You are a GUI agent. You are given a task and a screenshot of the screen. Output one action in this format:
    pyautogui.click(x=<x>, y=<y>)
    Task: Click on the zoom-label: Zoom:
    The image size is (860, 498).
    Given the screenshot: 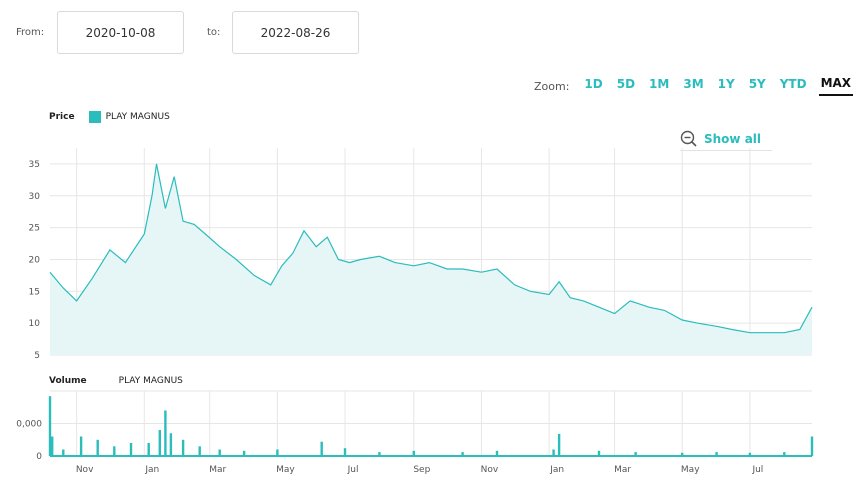 What is the action you would take?
    pyautogui.click(x=552, y=86)
    